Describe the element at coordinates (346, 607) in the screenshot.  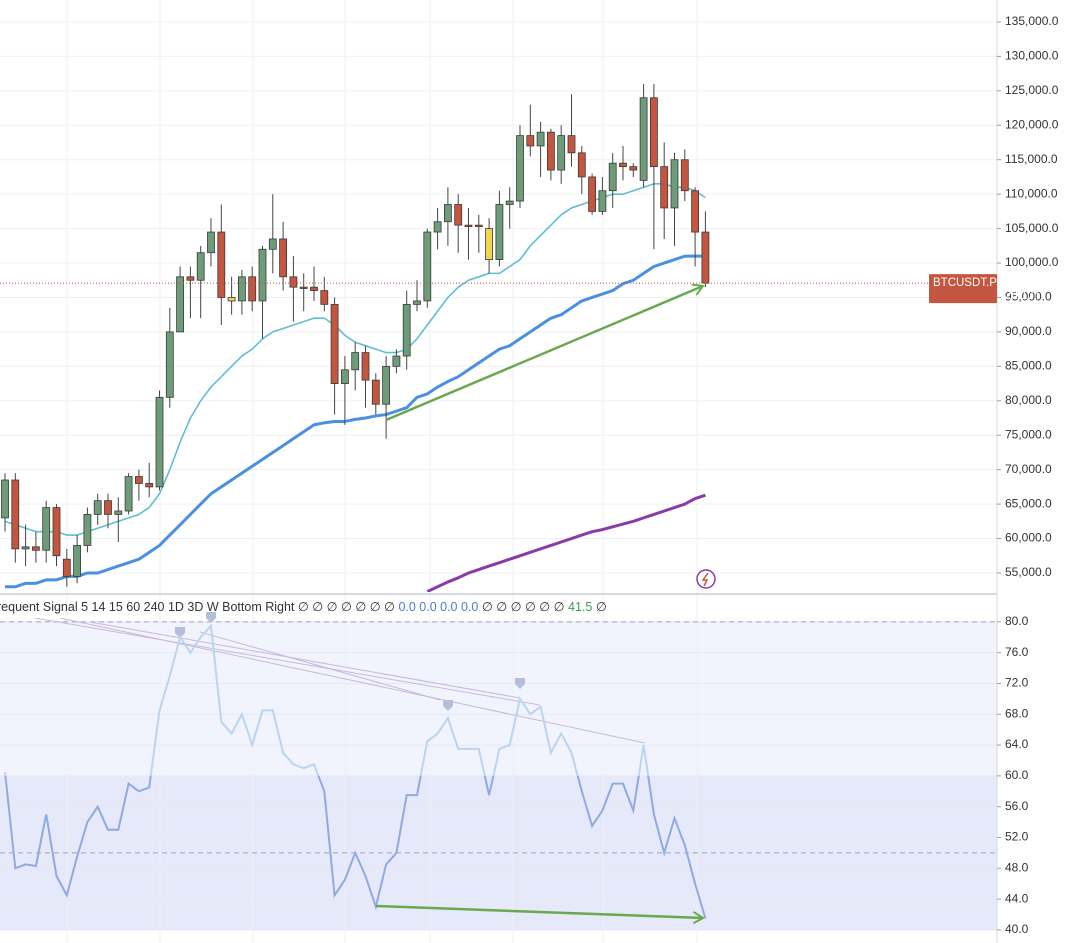
I see `legend-value: ∅ ∅ ∅ ∅ ∅ ∅ ∅` at that location.